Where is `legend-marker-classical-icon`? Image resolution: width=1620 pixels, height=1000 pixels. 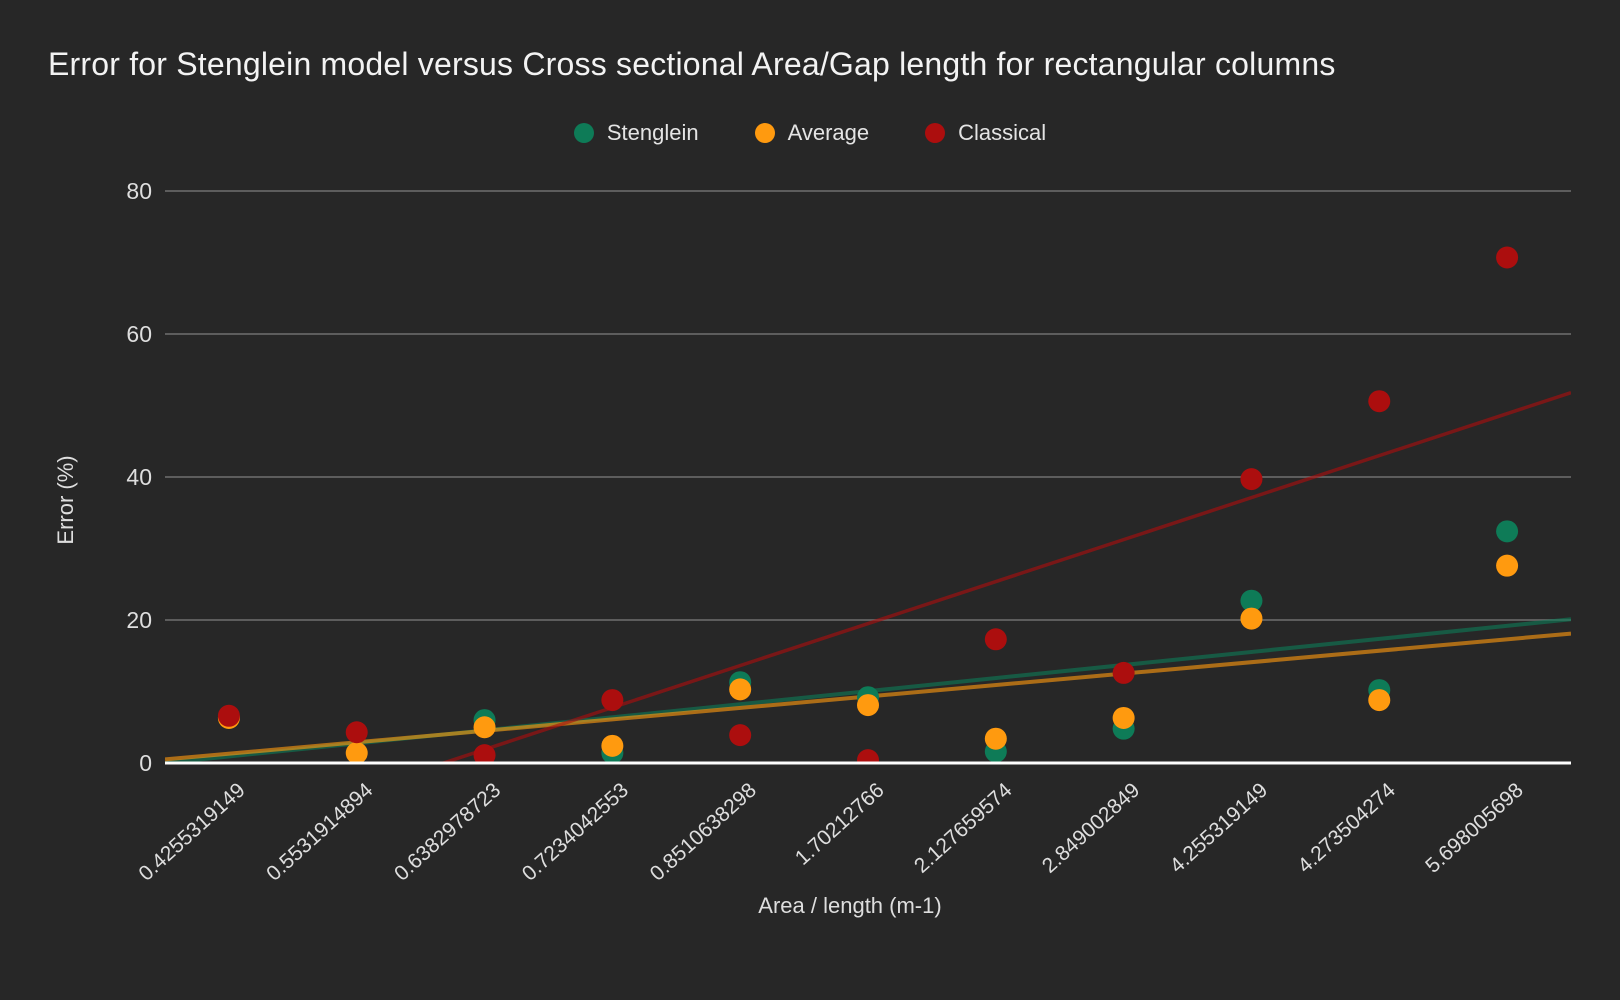 legend-marker-classical-icon is located at coordinates (935, 133).